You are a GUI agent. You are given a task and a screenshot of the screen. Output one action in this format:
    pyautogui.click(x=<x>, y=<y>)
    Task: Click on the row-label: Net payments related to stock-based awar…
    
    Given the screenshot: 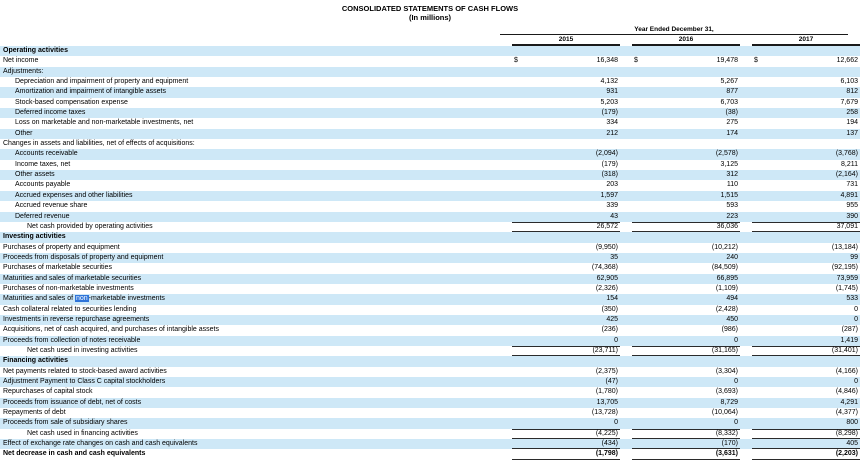 What is the action you would take?
    pyautogui.click(x=85, y=371)
    